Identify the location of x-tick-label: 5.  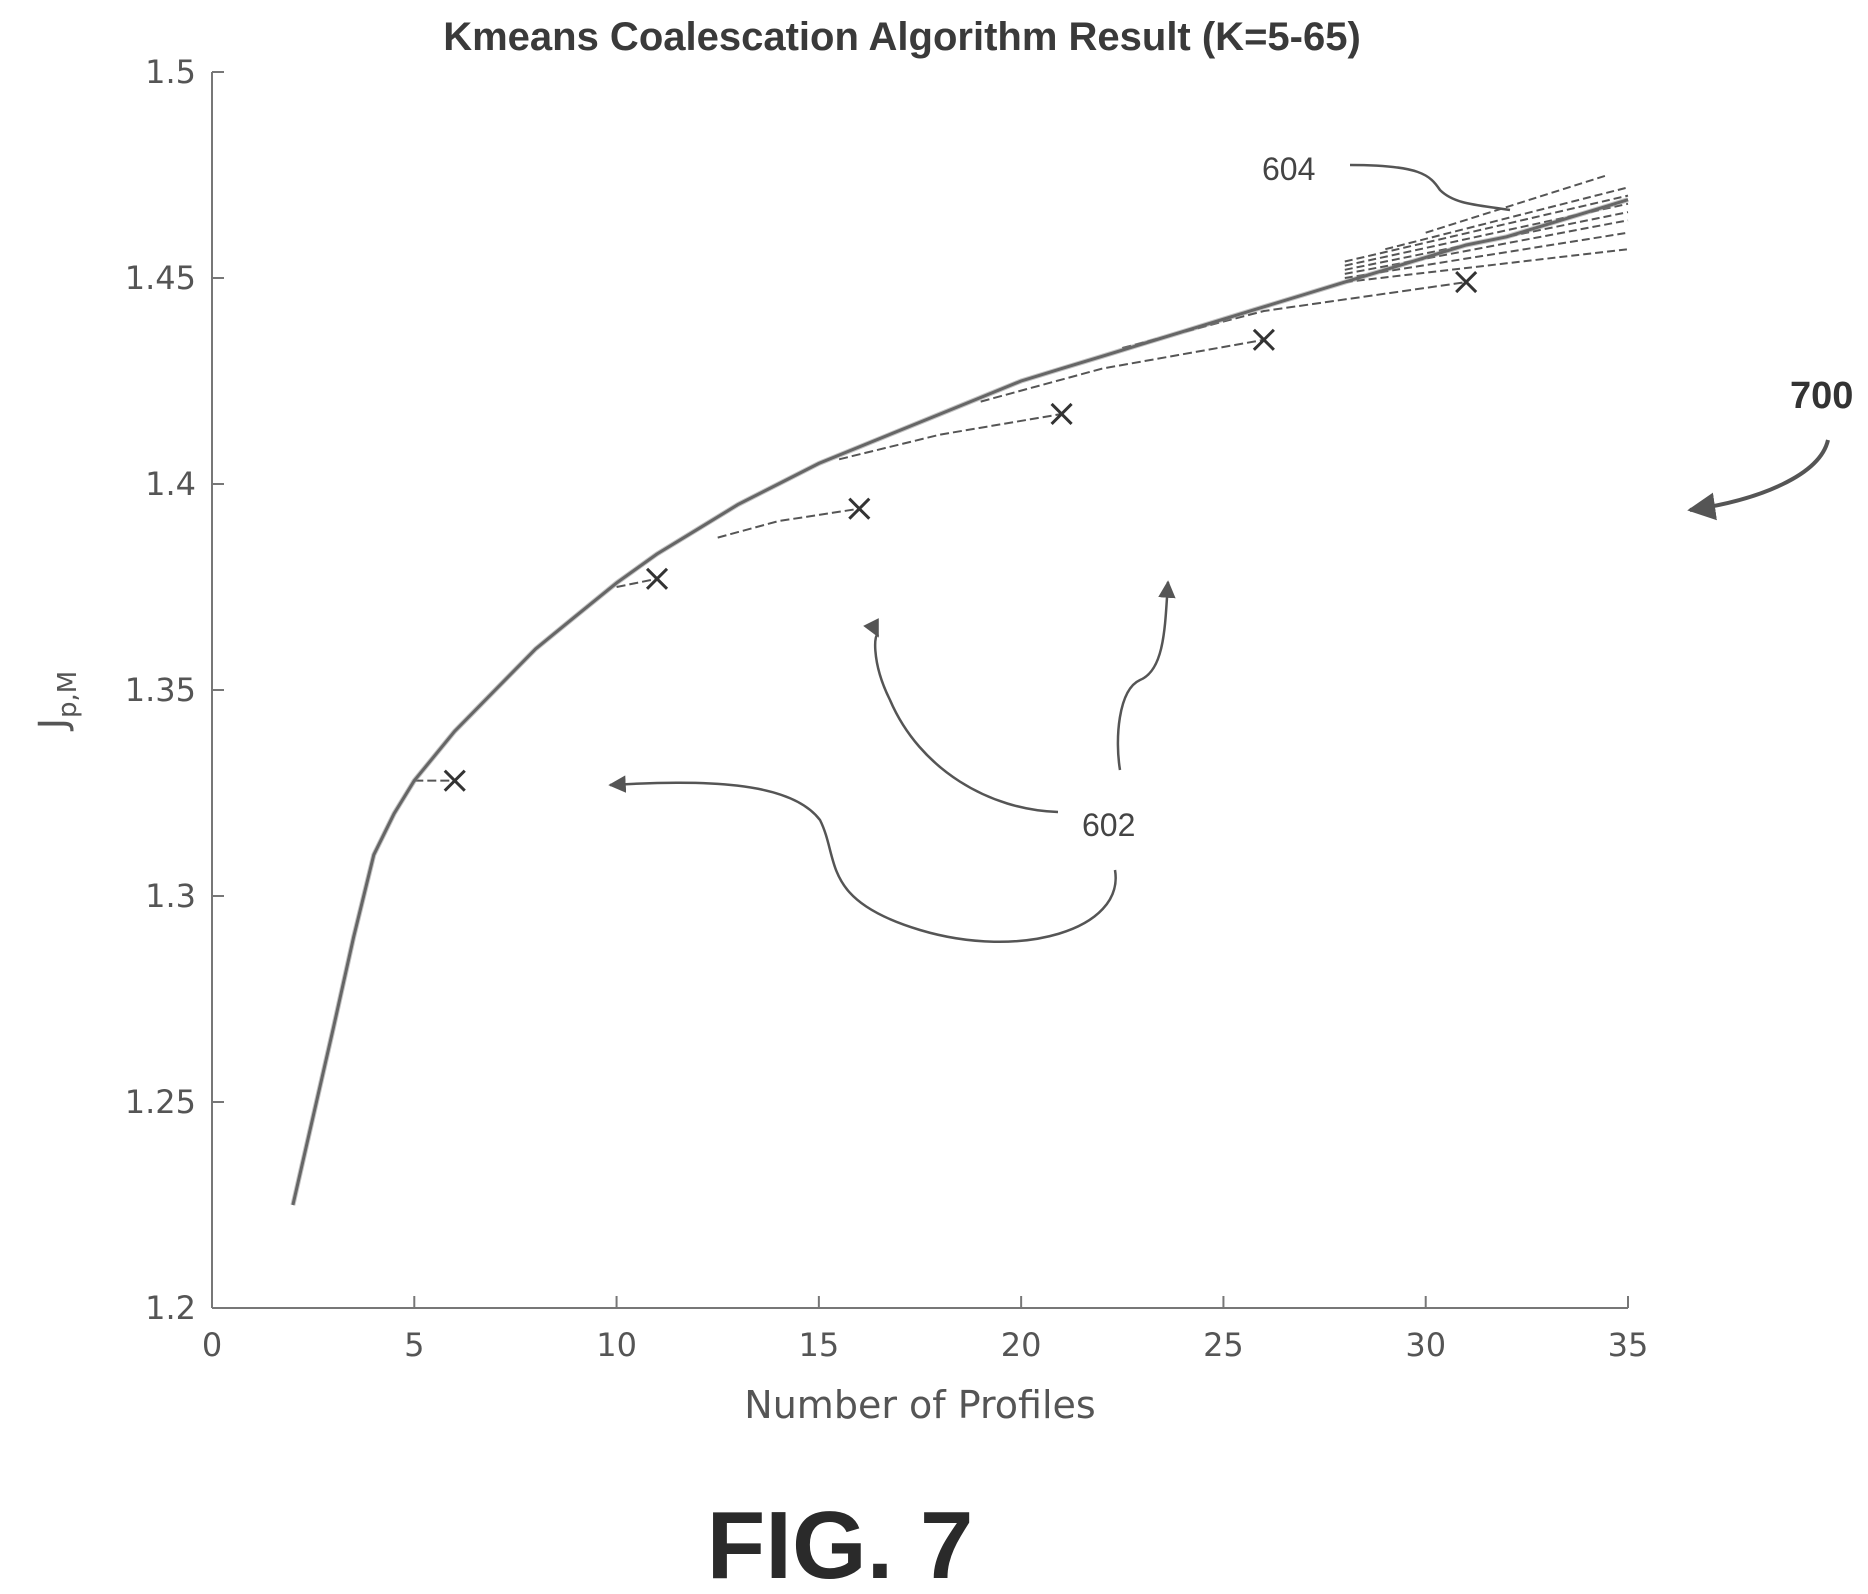
(414, 1345).